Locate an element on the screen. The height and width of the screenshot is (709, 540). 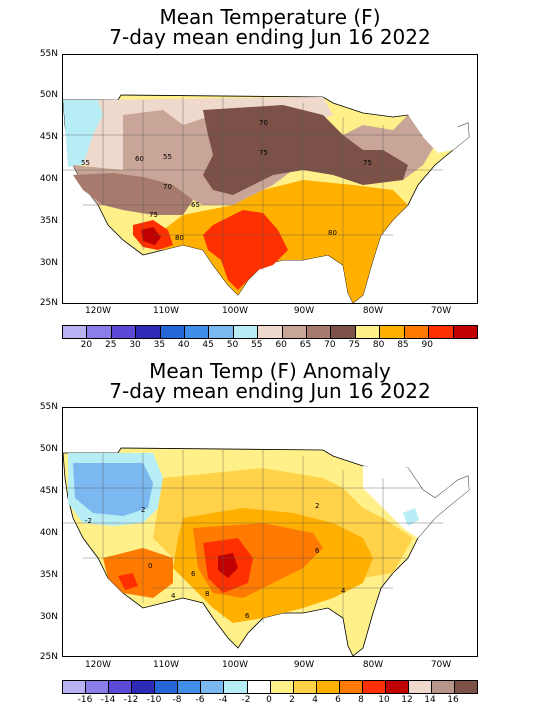
top-colorbar is located at coordinates (270, 332).